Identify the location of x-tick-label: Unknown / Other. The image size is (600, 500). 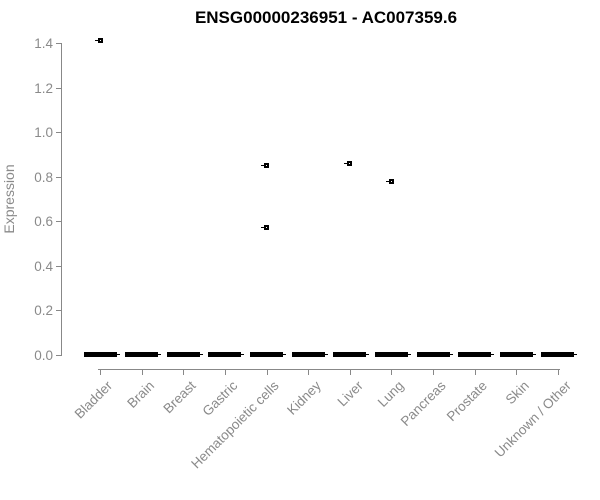
(532, 419).